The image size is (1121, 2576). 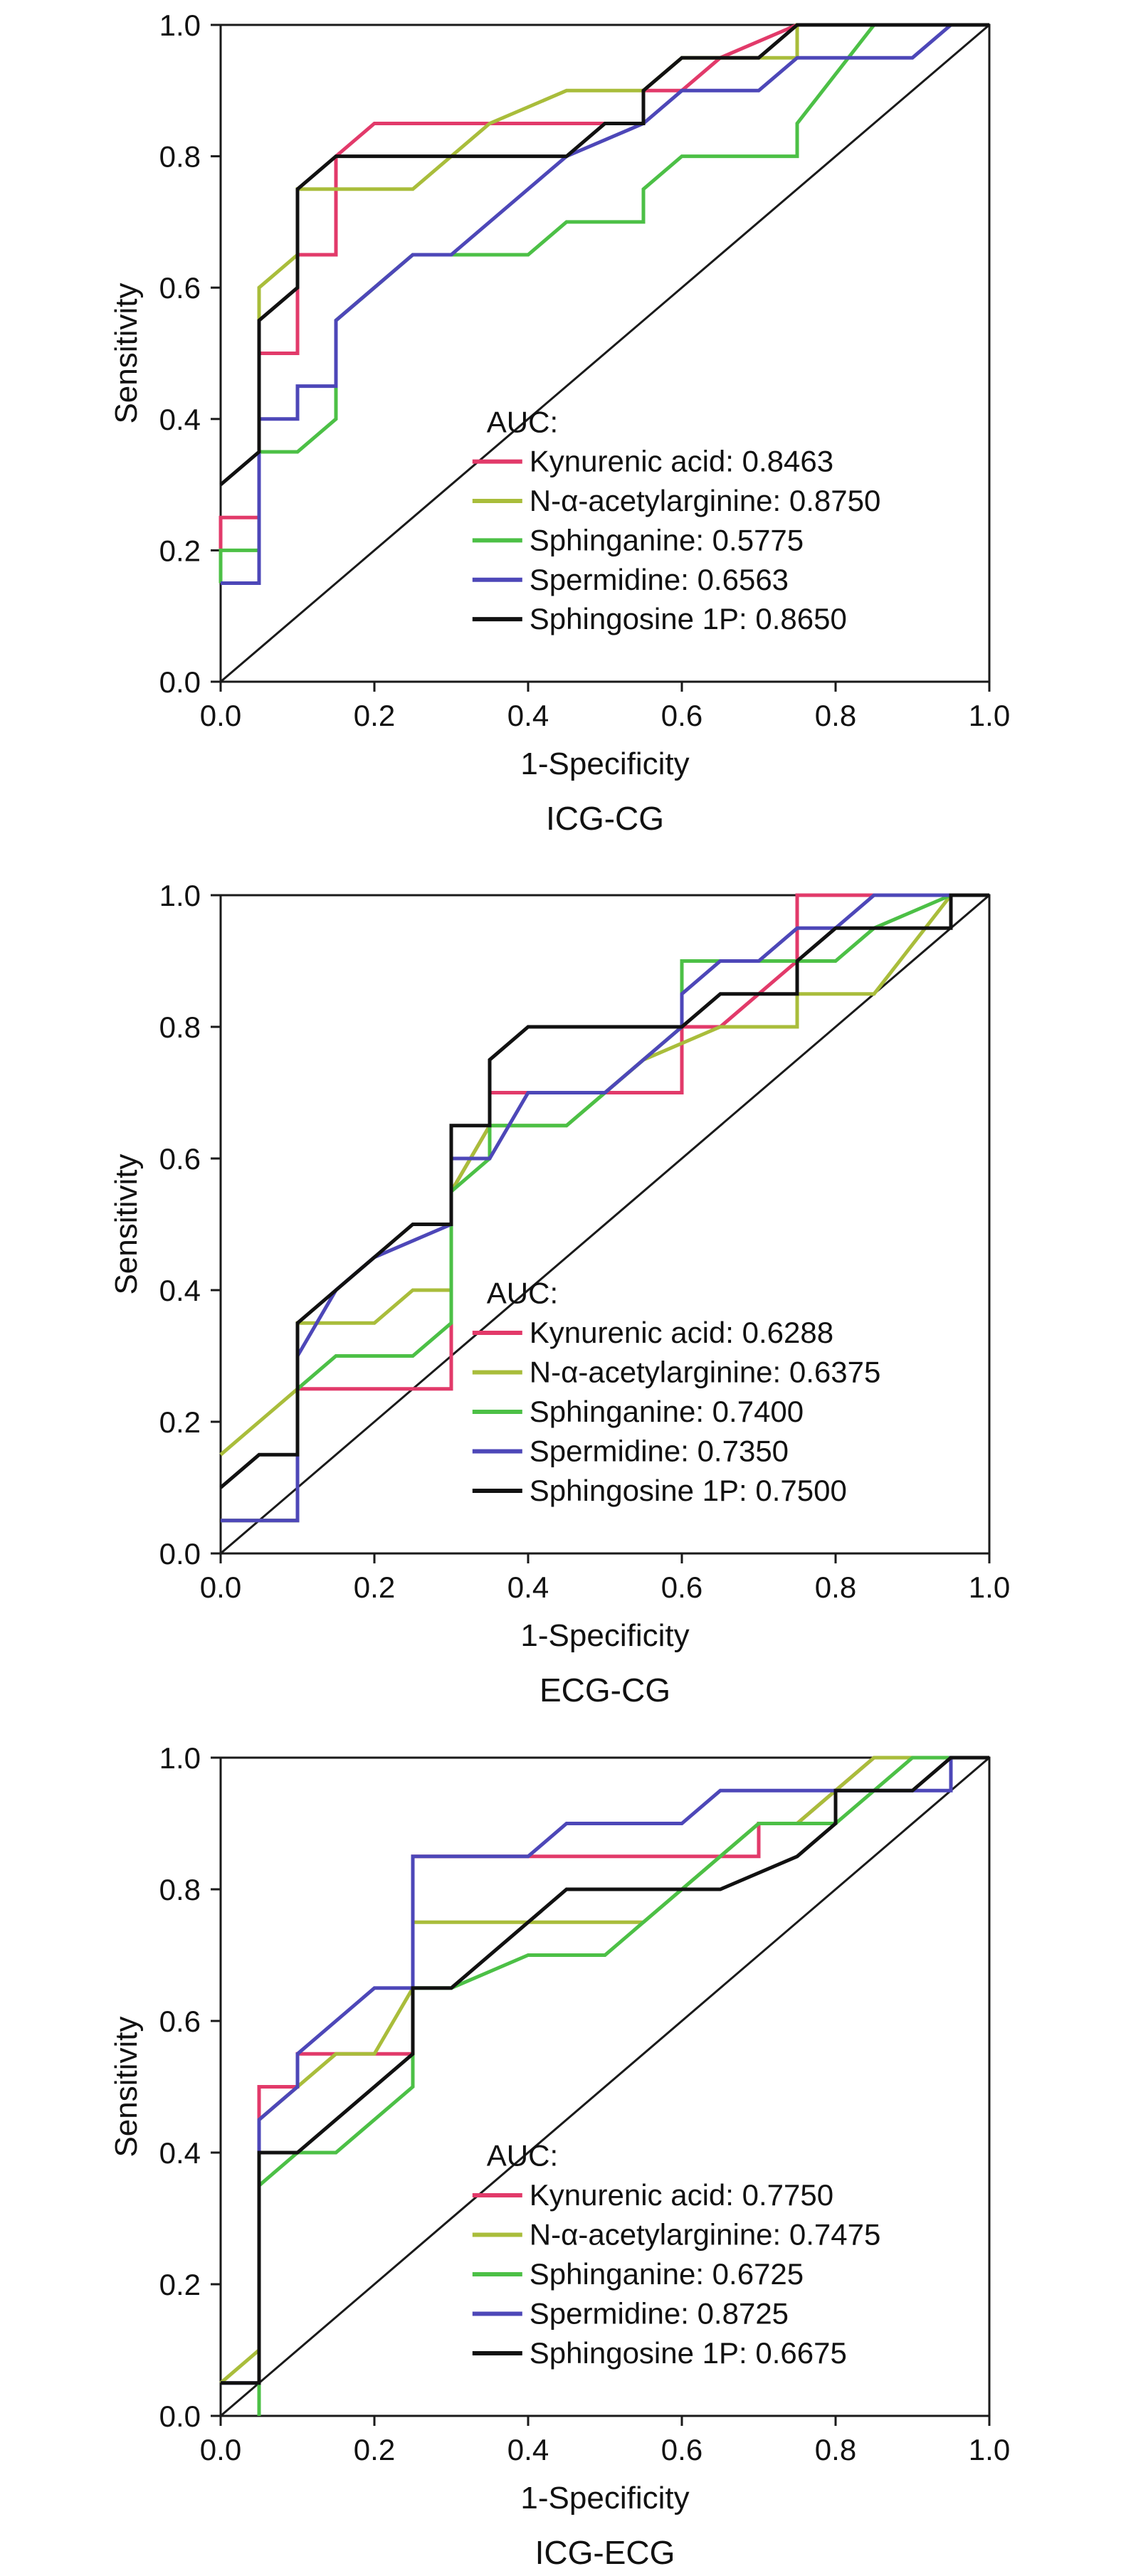 What do you see at coordinates (681, 2195) in the screenshot?
I see `legend-entry: Kynurenic acid: 0.7750` at bounding box center [681, 2195].